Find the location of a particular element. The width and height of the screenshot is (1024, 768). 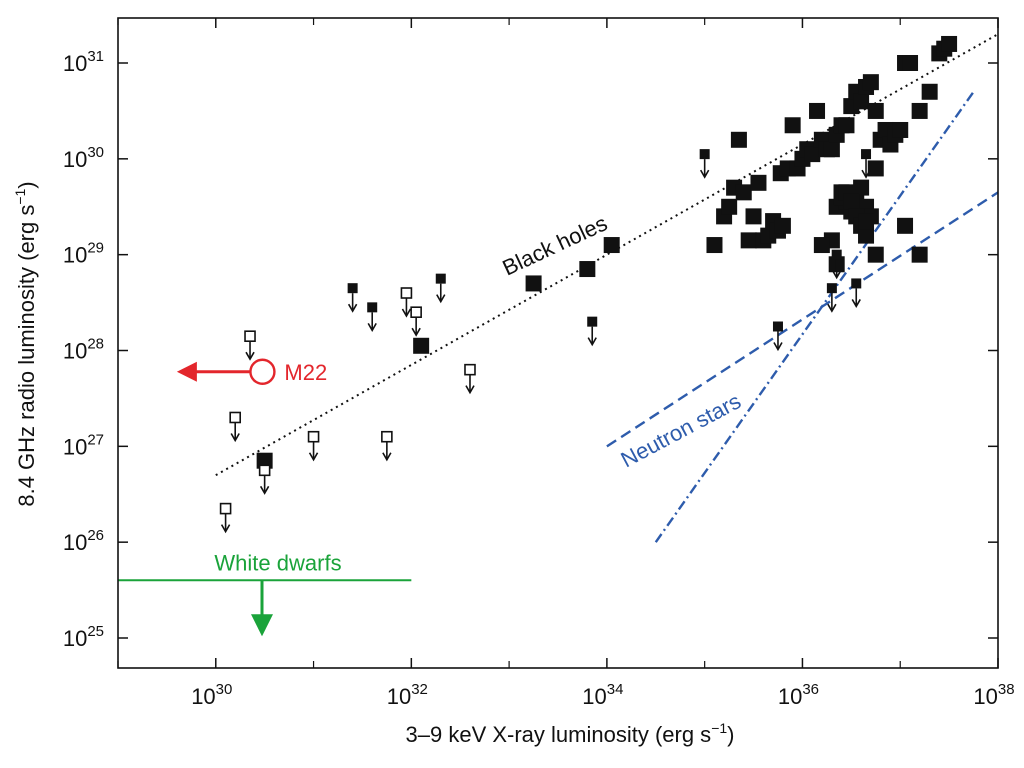

m22-marker is located at coordinates (262, 371).